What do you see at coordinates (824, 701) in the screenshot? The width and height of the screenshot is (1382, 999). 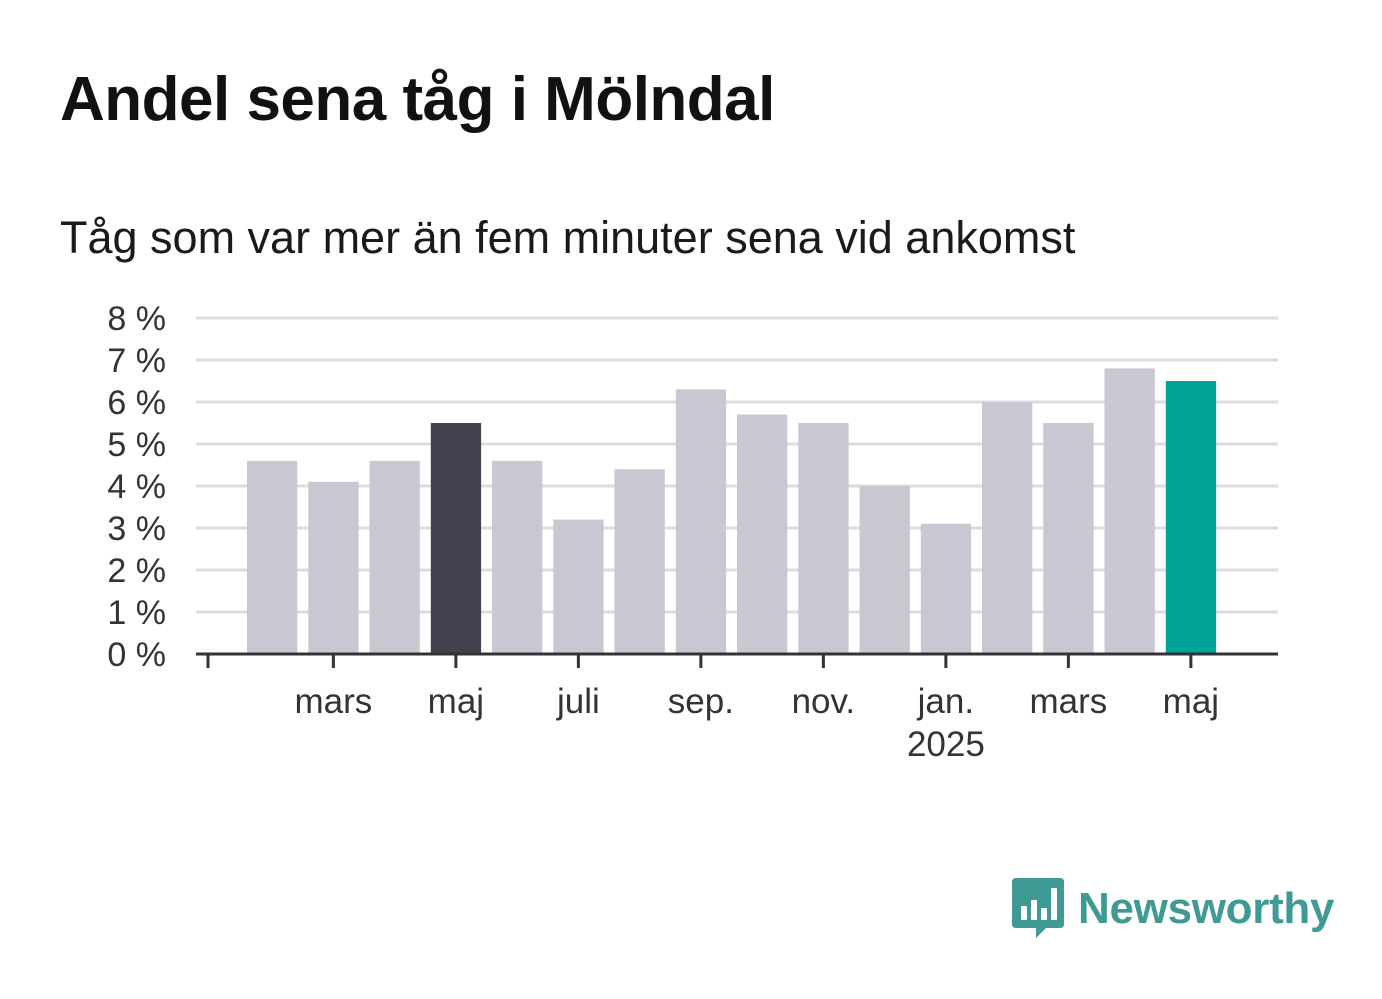 I see `x-tick-label: nov.` at bounding box center [824, 701].